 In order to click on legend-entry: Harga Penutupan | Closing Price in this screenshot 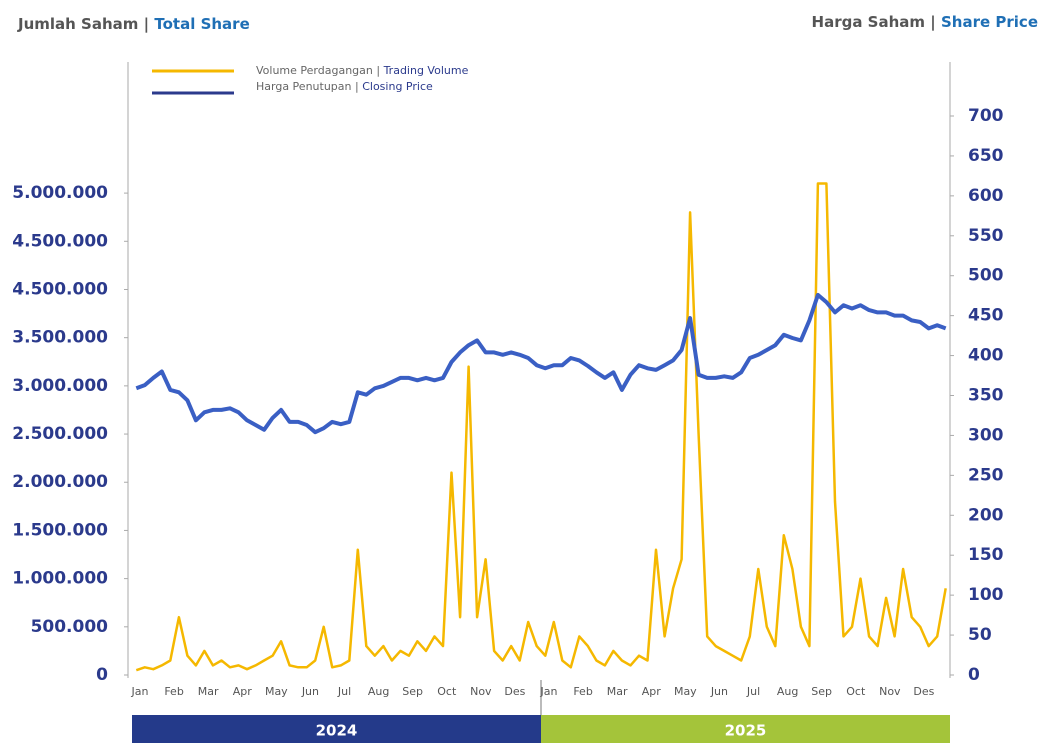, I will do `click(344, 86)`.